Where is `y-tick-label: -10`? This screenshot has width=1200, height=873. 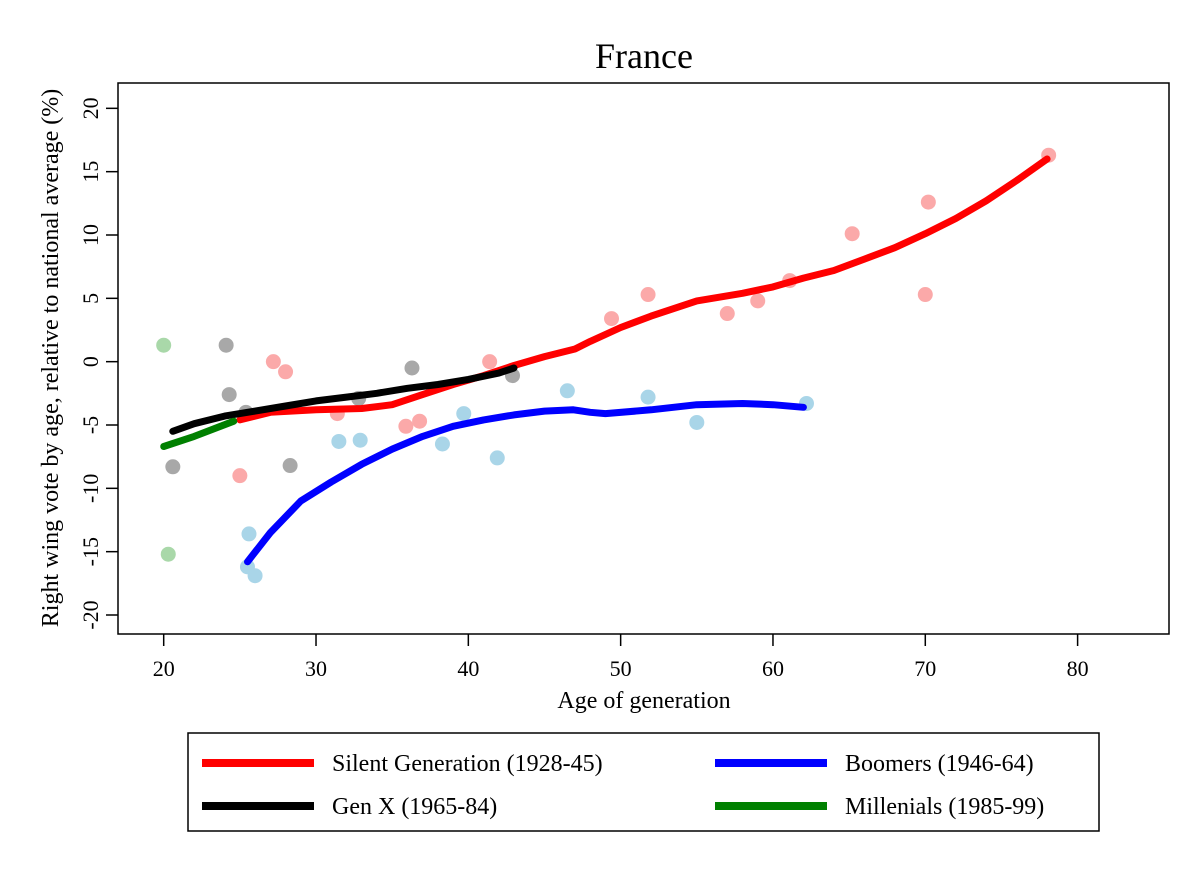
y-tick-label: -10 is located at coordinates (90, 488).